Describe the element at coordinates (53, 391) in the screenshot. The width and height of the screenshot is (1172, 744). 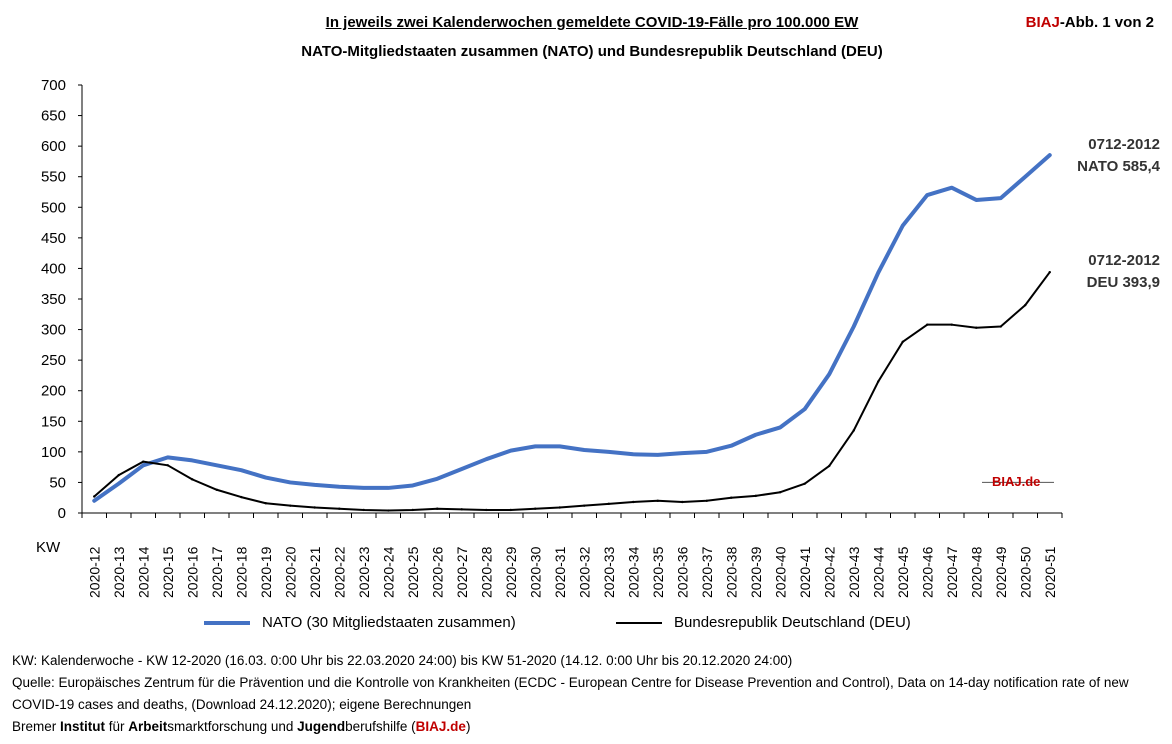
I see `y-tick-label: 200` at that location.